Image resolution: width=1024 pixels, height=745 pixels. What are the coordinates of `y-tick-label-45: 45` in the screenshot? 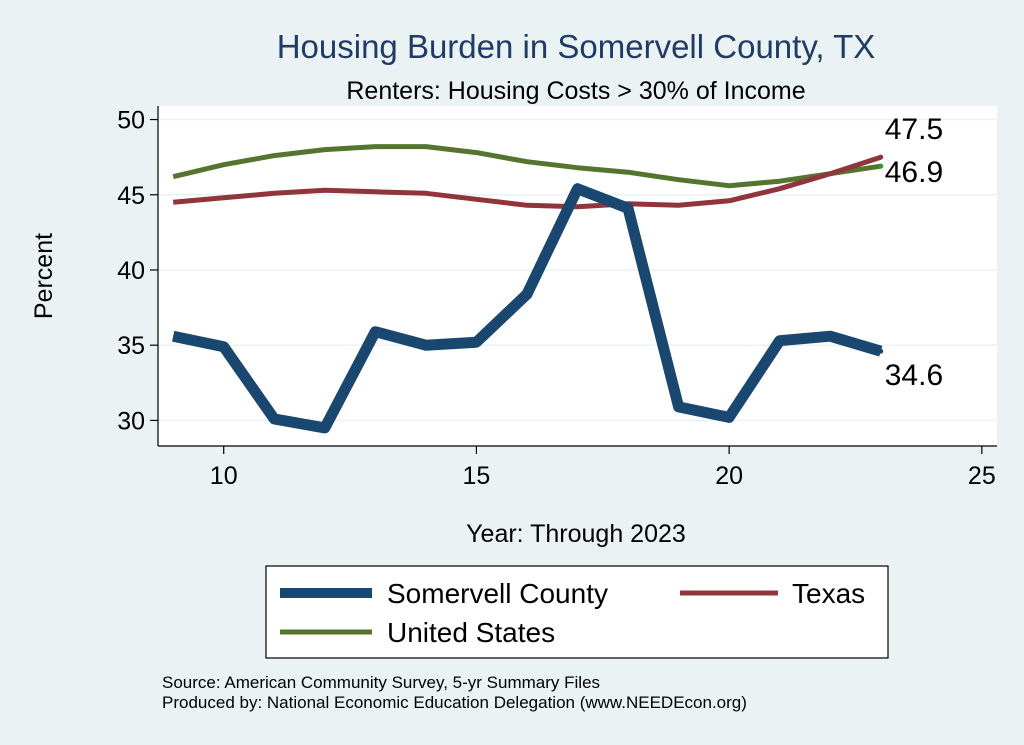 It's located at (131, 196).